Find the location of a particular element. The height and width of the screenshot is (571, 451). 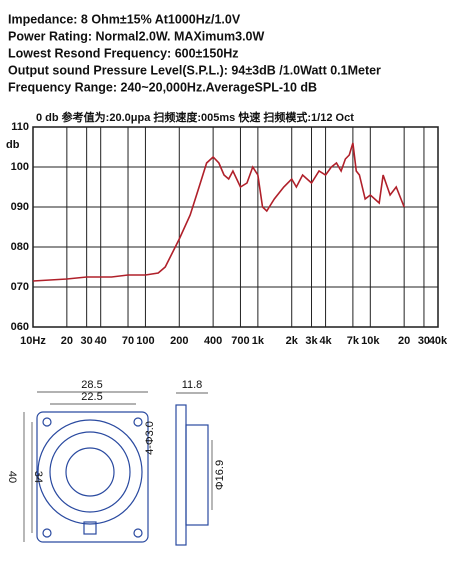

dimension: 4-Φ3.0 is located at coordinates (150, 438).